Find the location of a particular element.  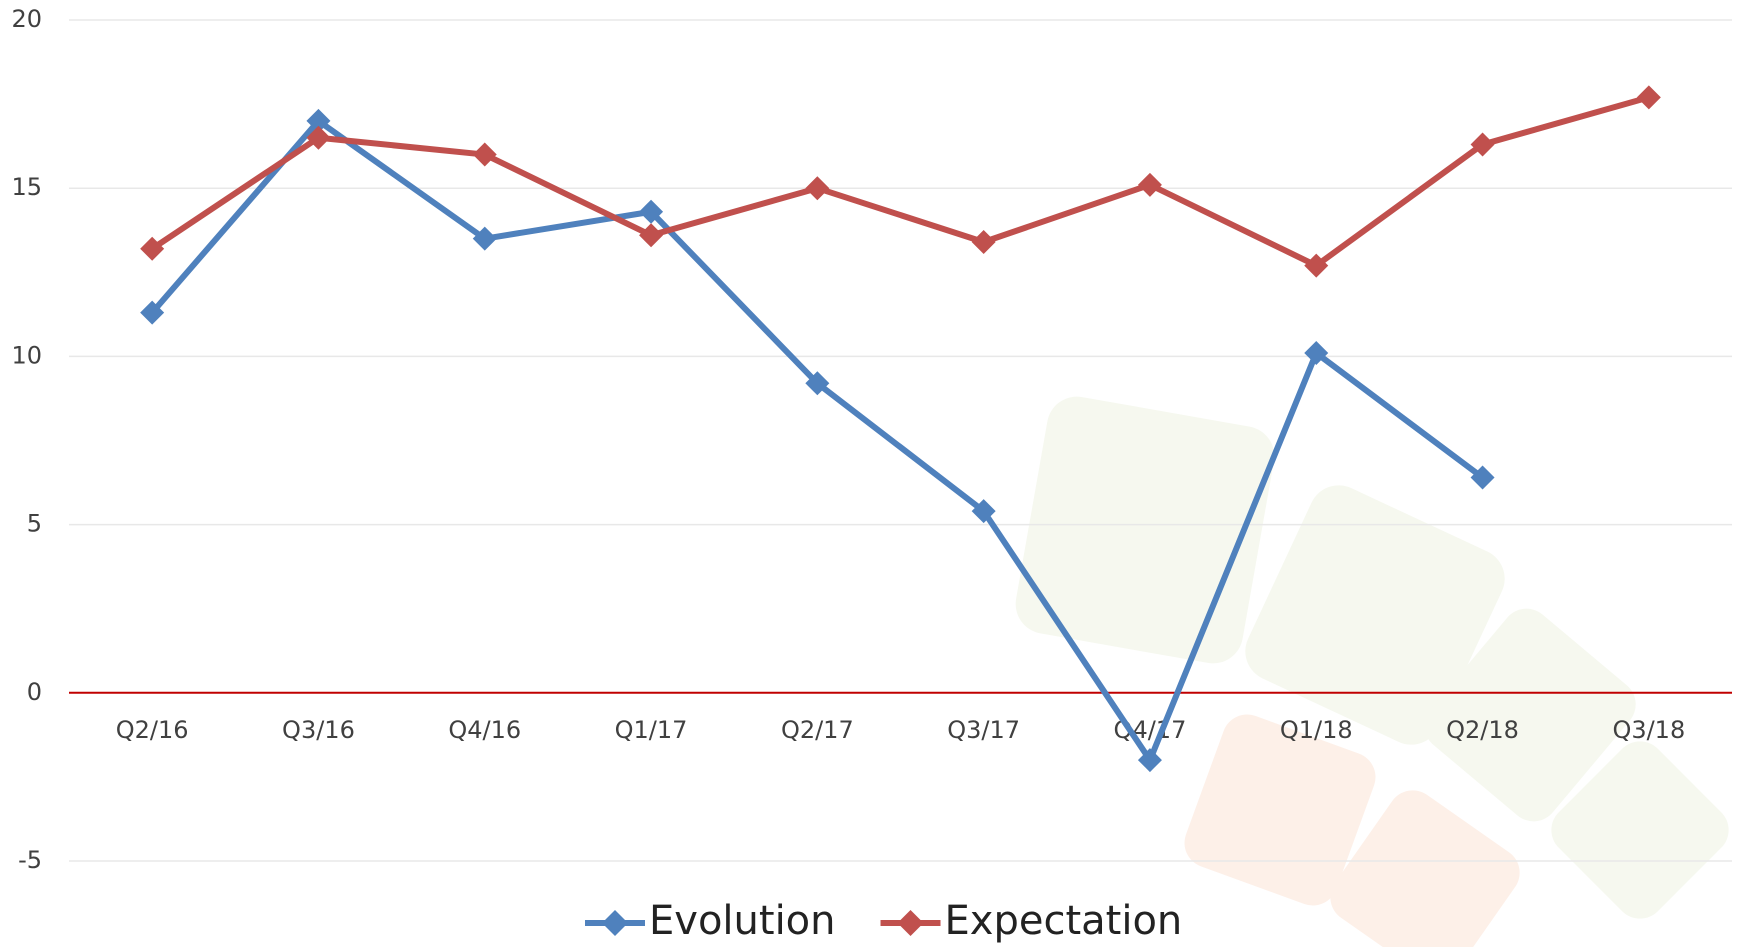

y-tick-label: 15 is located at coordinates (26, 187).